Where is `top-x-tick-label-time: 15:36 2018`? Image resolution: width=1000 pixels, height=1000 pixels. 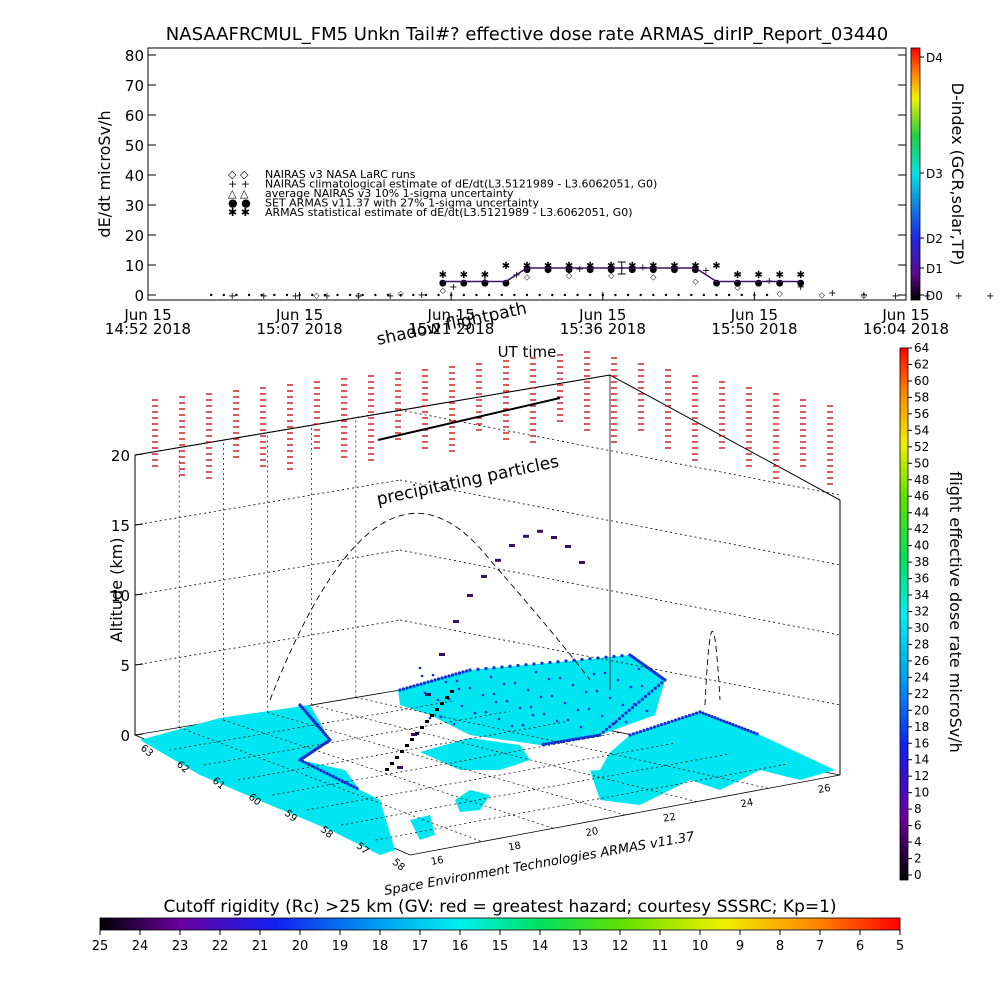
top-x-tick-label-time: 15:36 2018 is located at coordinates (603, 329).